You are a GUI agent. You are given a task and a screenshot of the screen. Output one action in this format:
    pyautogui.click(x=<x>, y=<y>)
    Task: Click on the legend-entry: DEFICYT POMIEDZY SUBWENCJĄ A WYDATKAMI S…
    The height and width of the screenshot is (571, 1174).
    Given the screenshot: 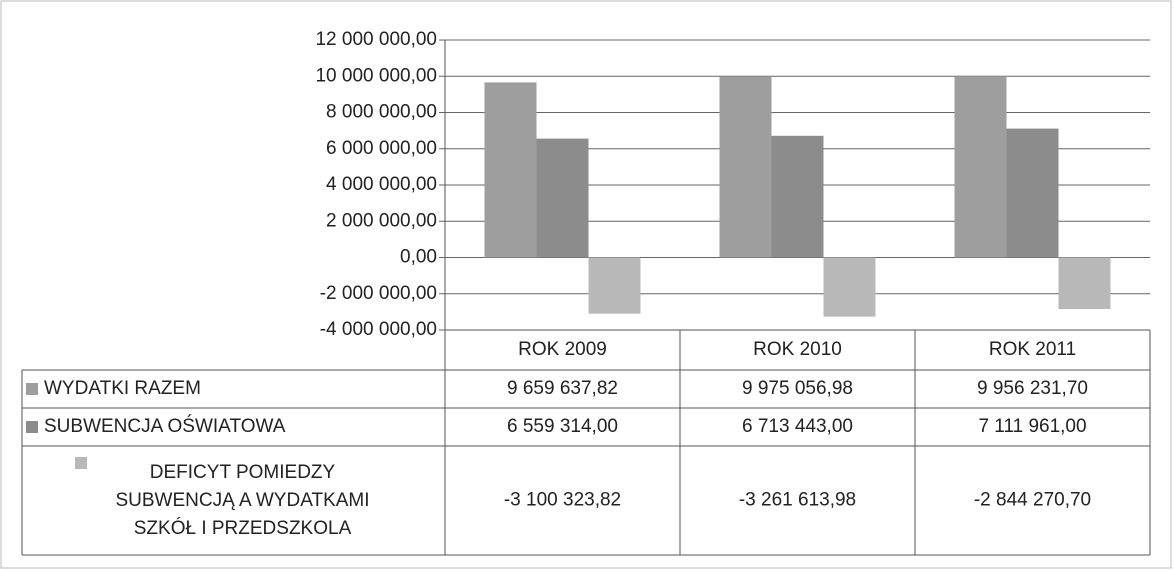 What is the action you would take?
    pyautogui.click(x=233, y=500)
    